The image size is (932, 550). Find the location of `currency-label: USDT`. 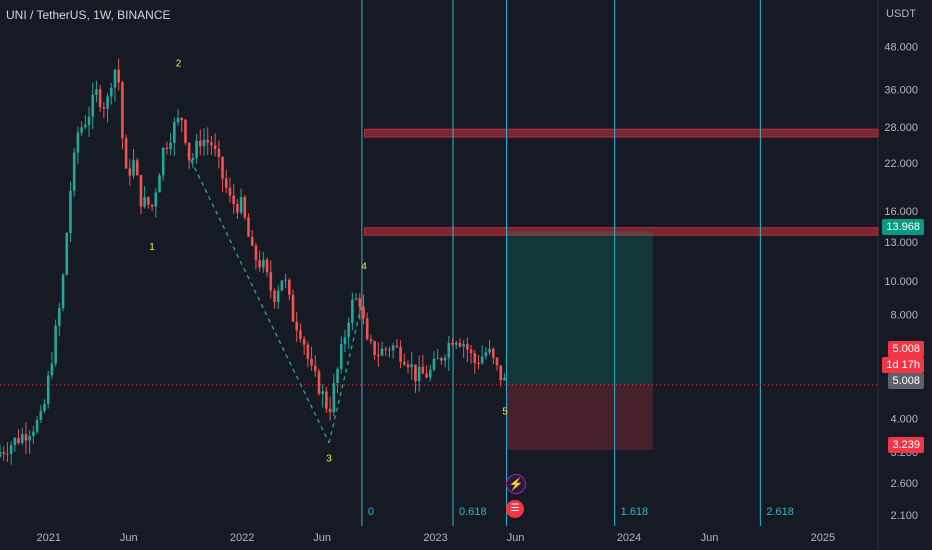

currency-label: USDT is located at coordinates (901, 14).